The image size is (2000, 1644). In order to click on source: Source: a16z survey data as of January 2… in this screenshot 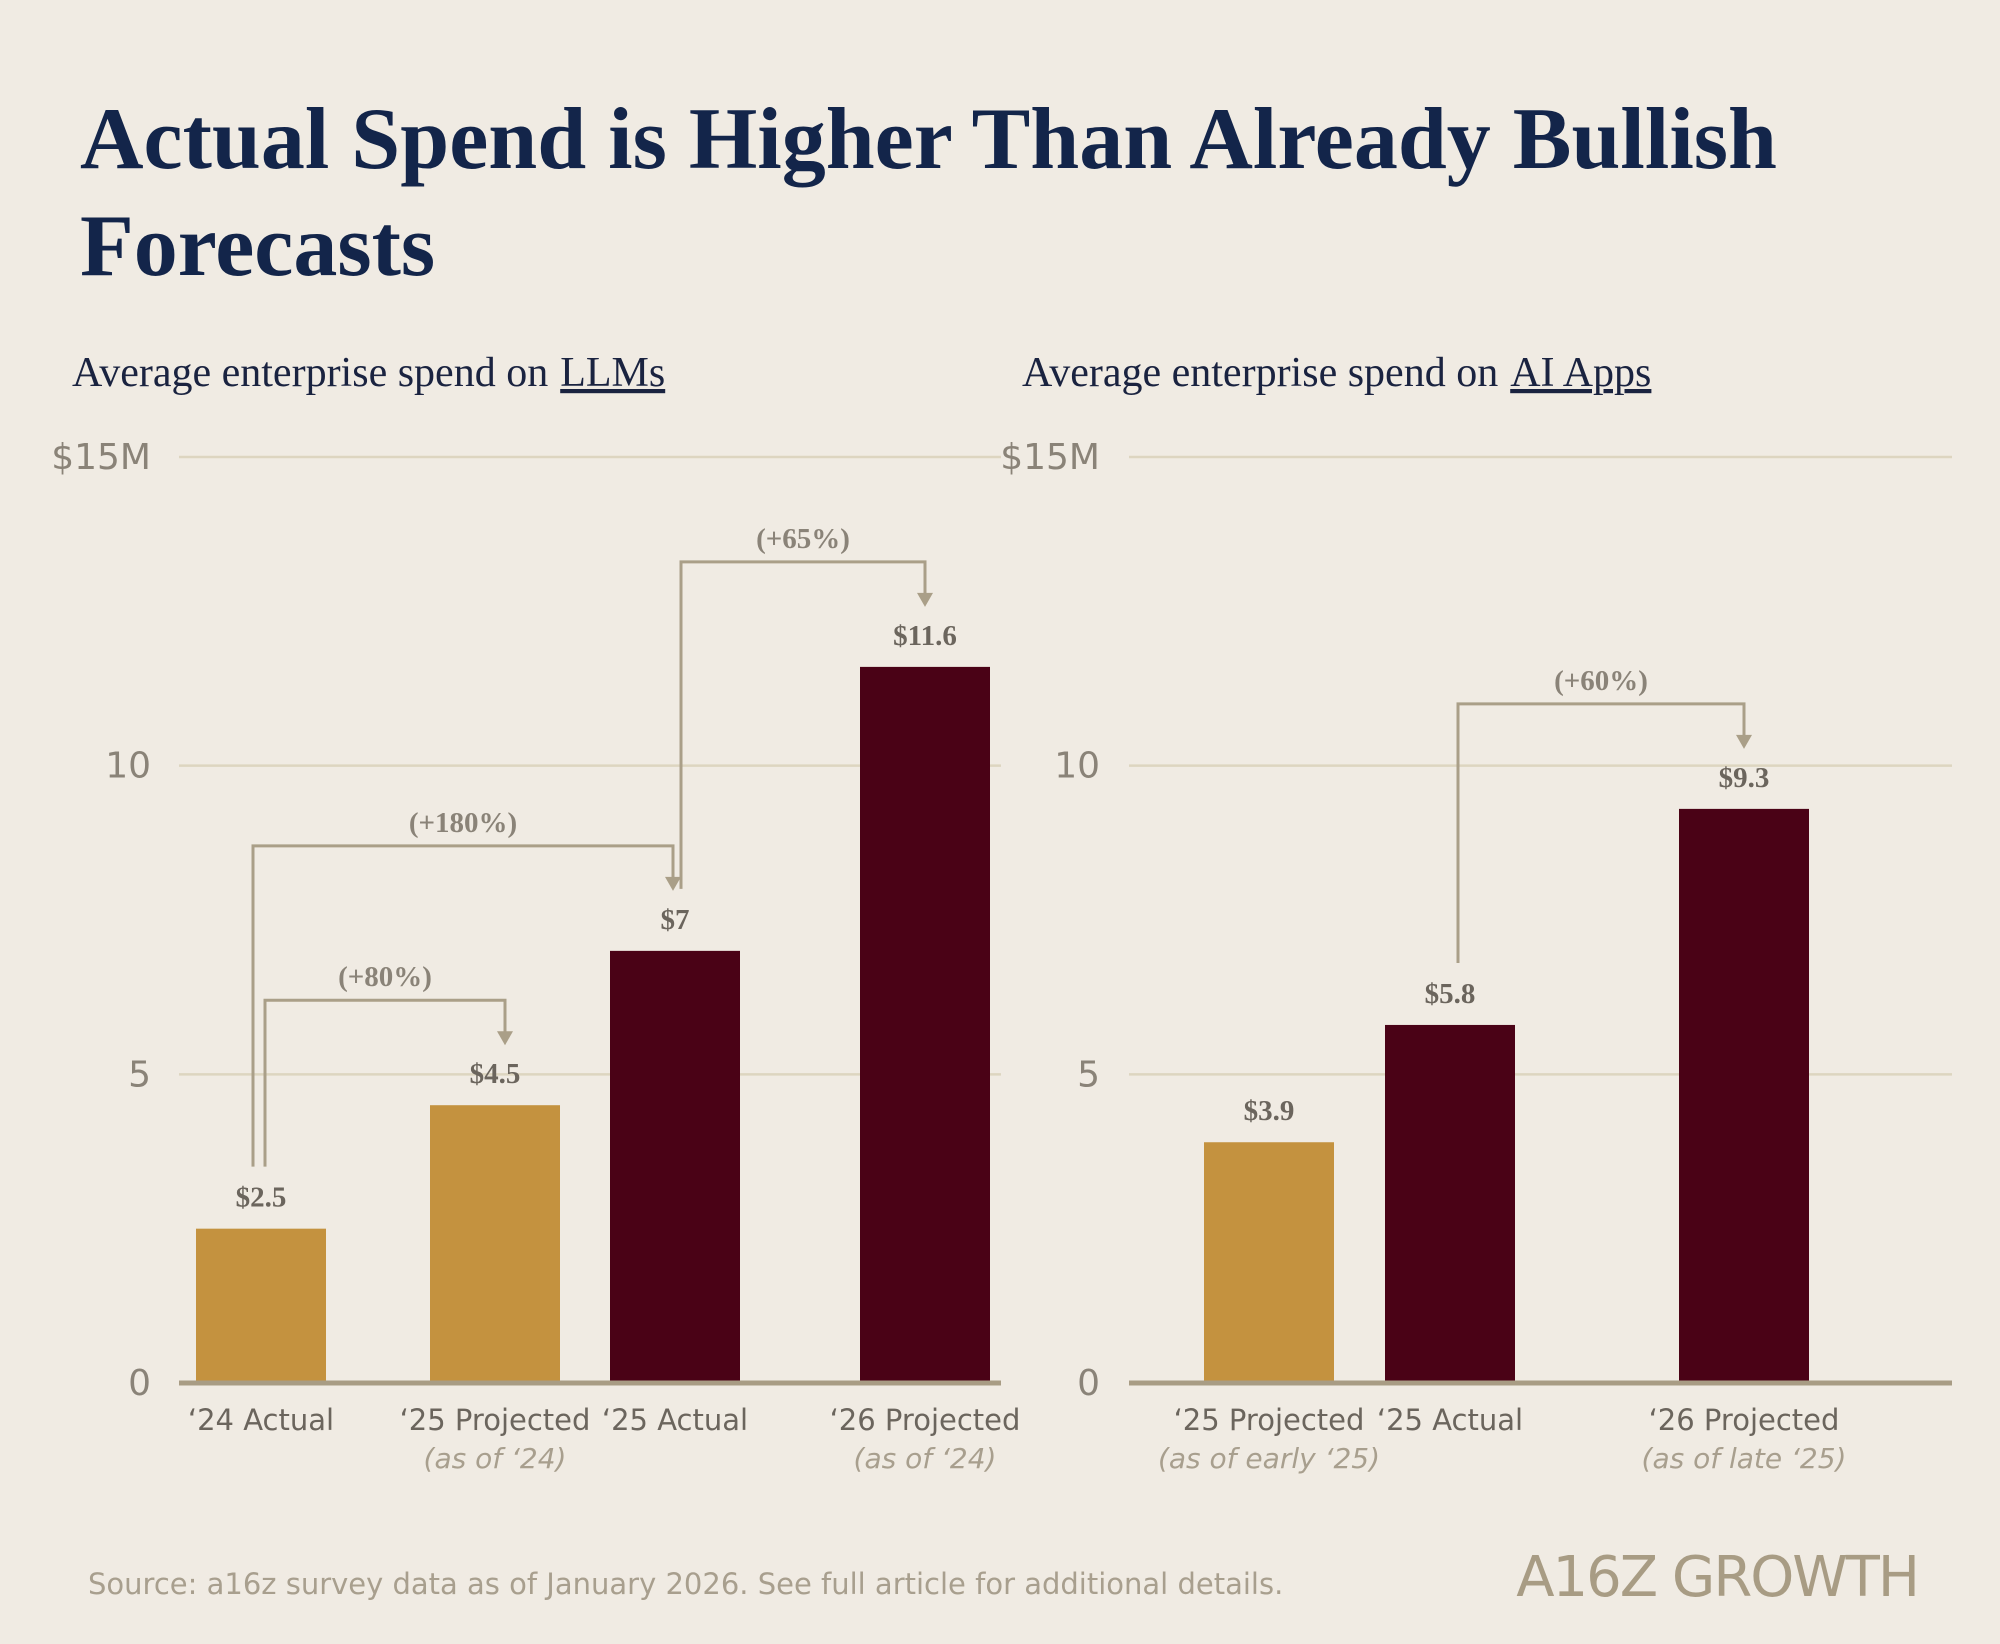, I will do `click(685, 1584)`.